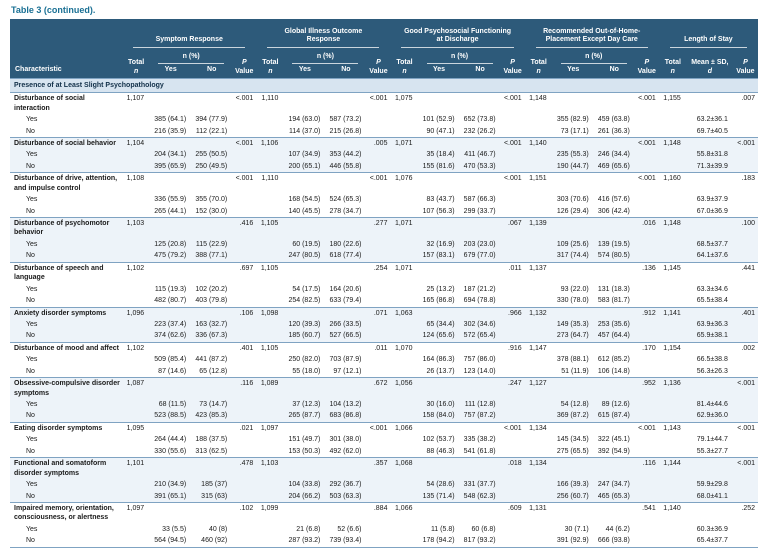 This screenshot has width=768, height=548. Describe the element at coordinates (349, 529) in the screenshot. I see `no-count-cell: 52 (6.6)` at that location.